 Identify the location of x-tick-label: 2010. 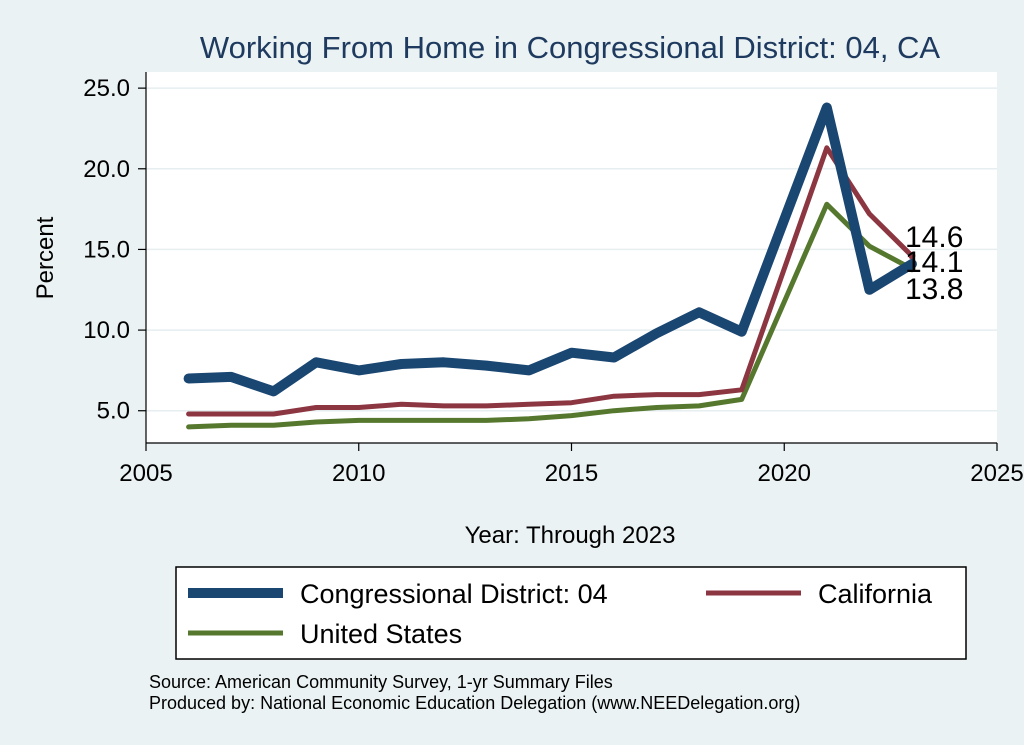
(358, 473).